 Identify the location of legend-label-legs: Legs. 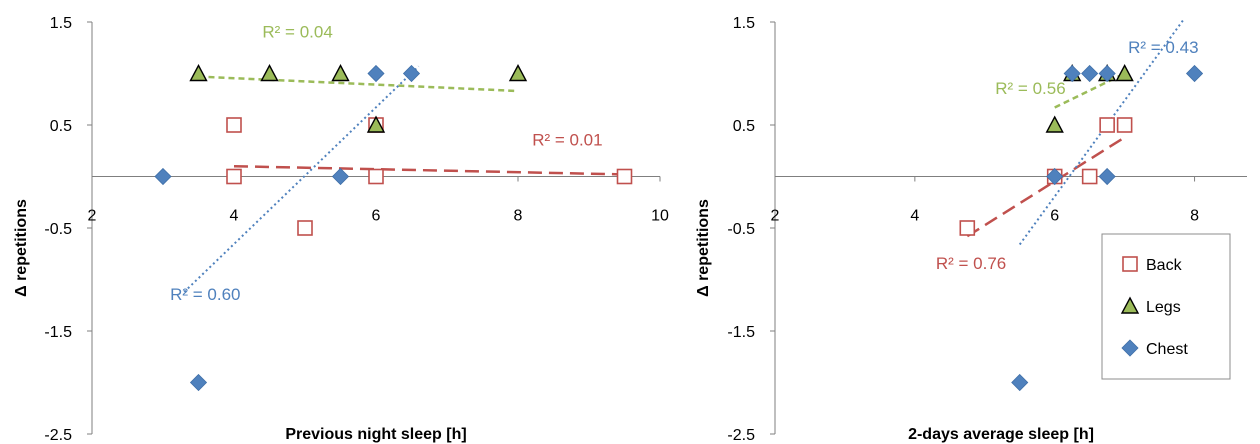
(1163, 307).